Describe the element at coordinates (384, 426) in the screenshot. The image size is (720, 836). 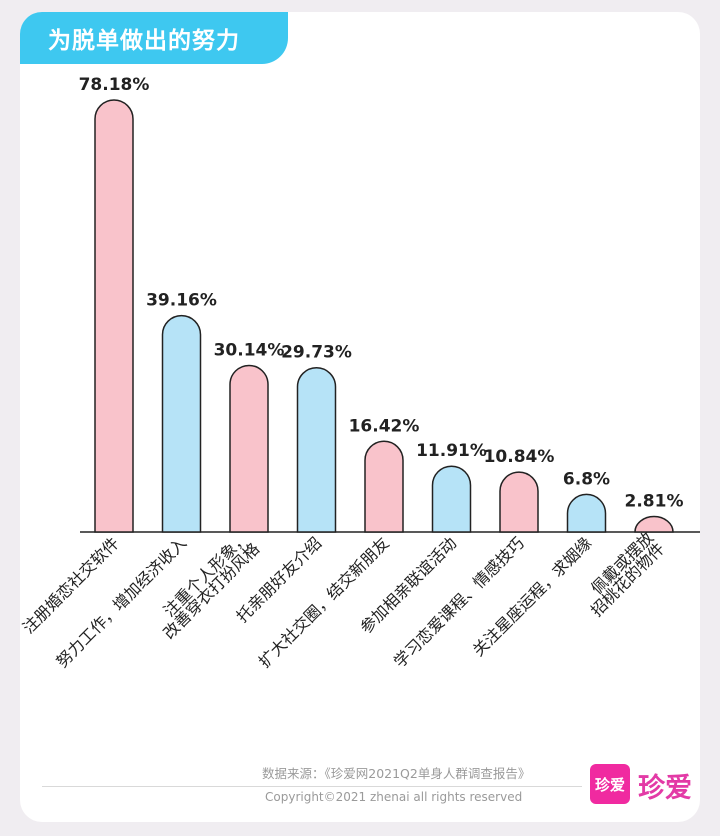
I see `data-label: 16.42%` at that location.